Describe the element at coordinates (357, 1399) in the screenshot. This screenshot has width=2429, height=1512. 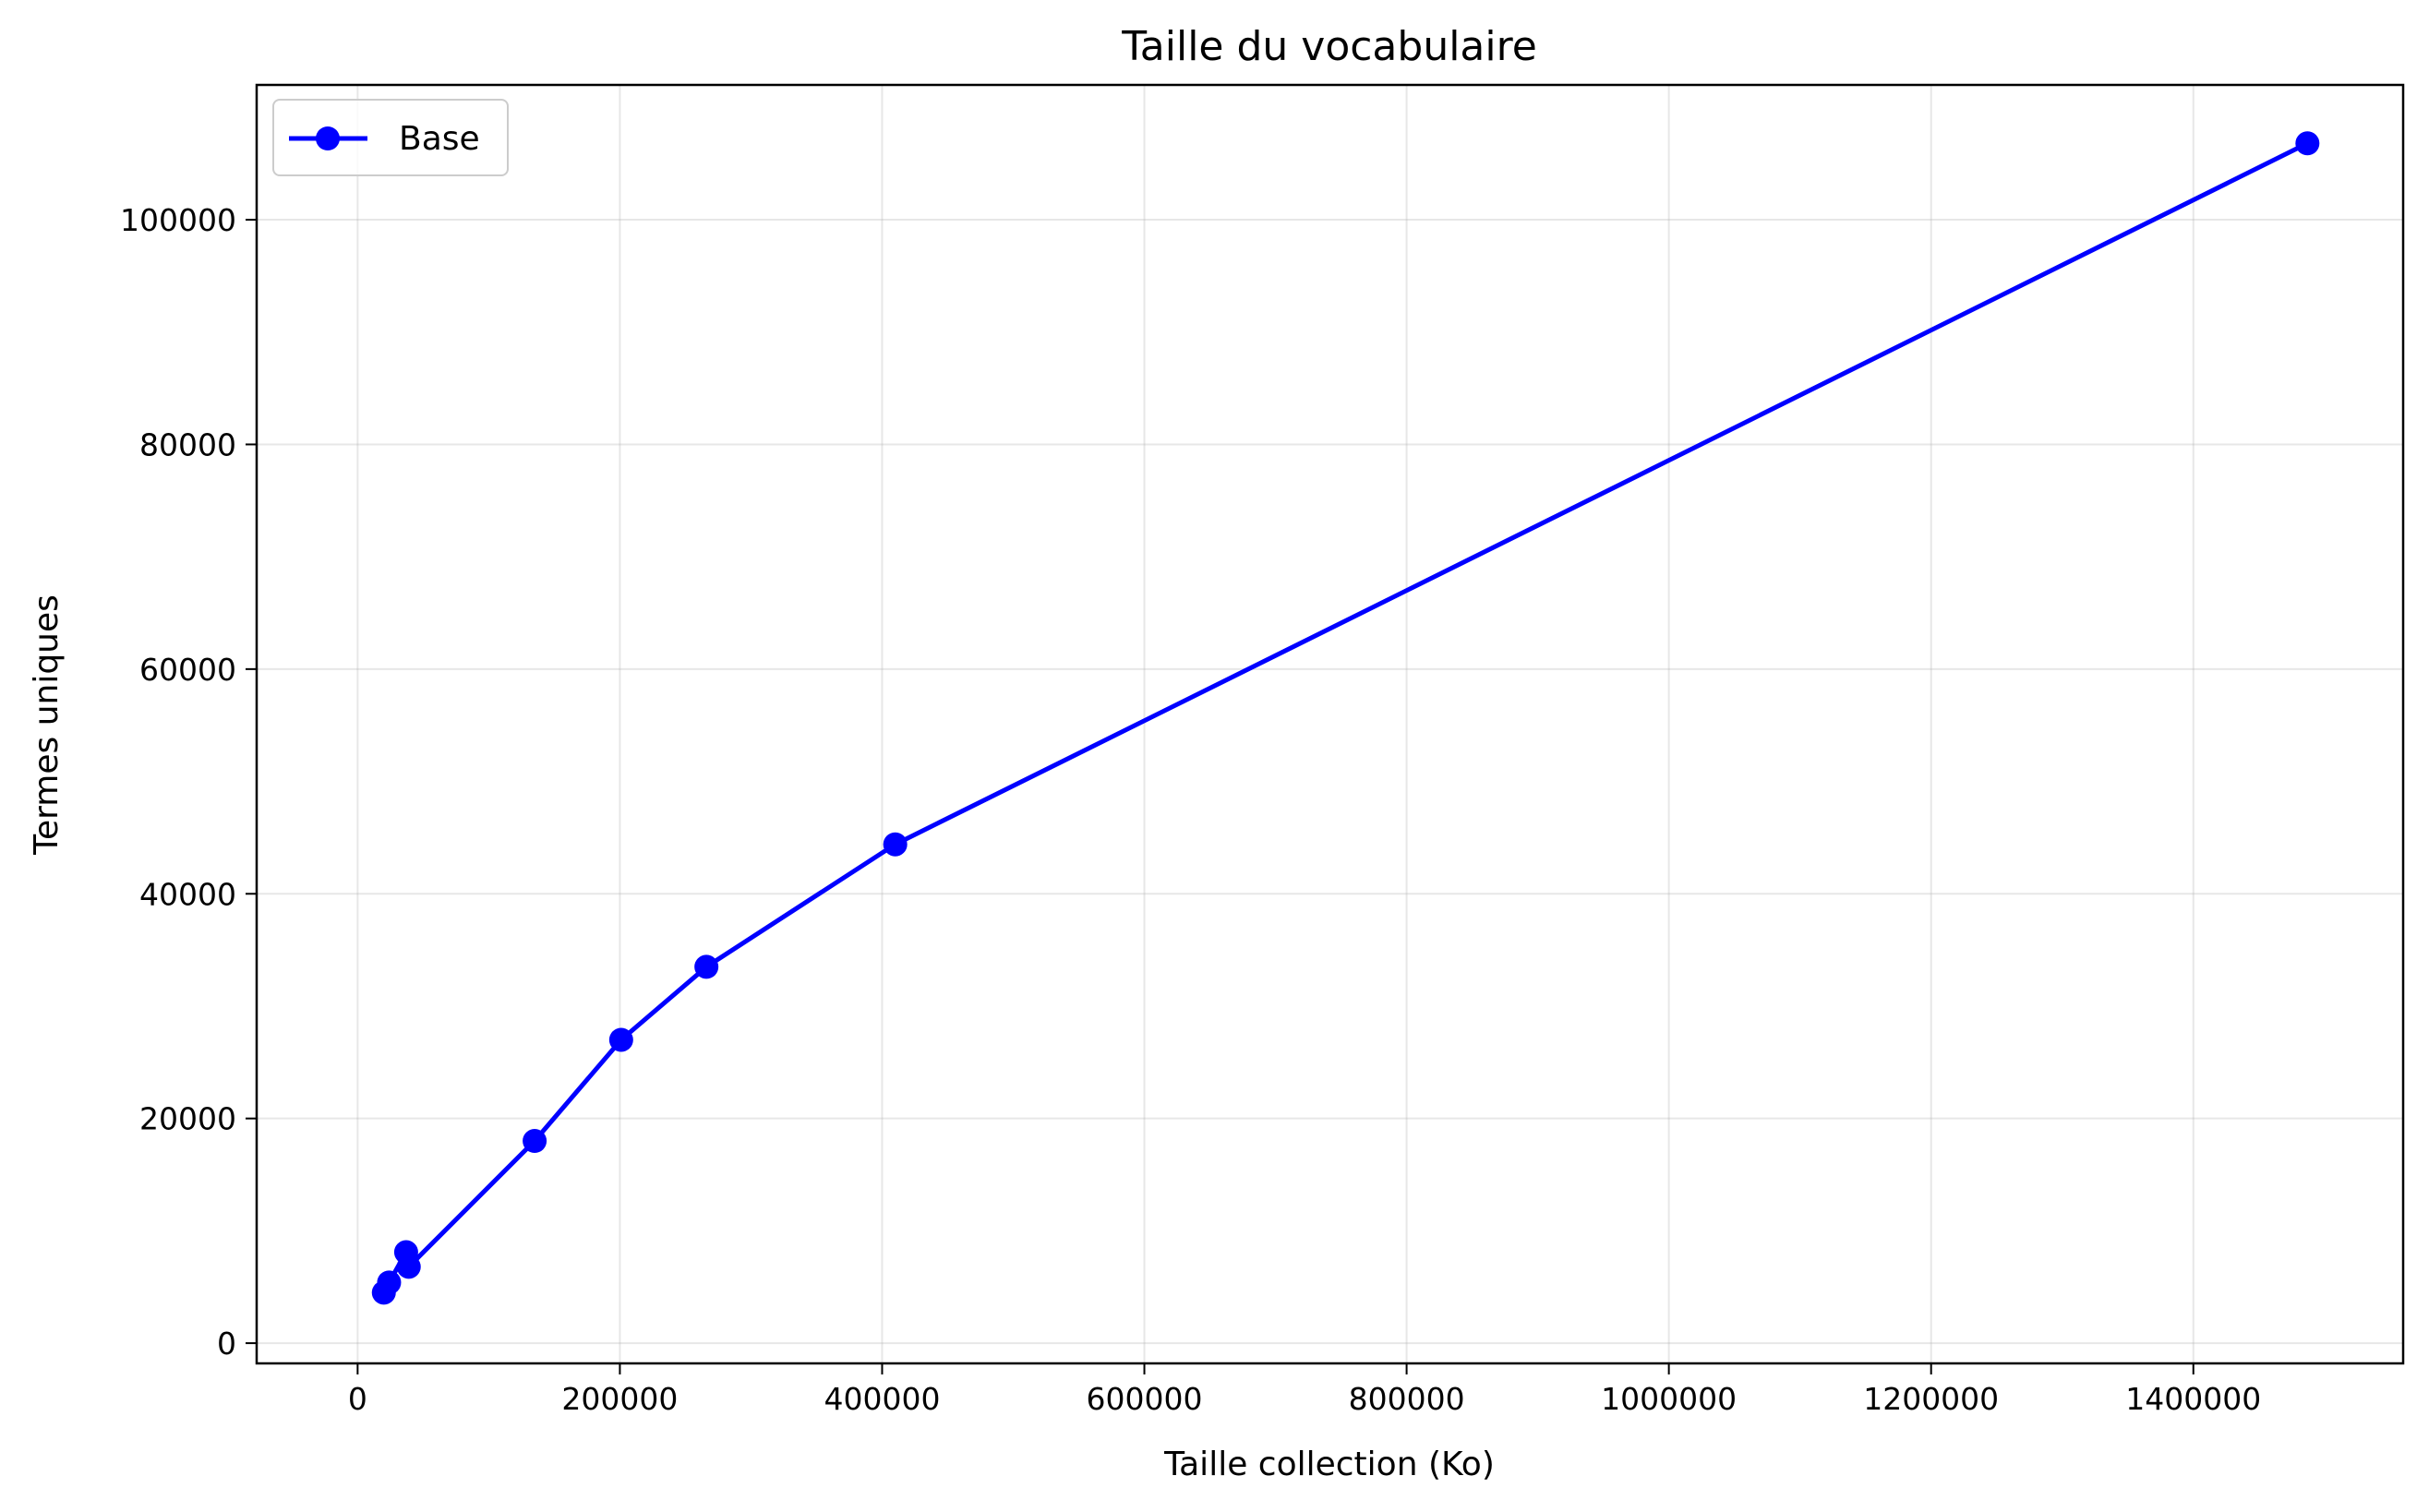
I see `x-tick-label: 0` at that location.